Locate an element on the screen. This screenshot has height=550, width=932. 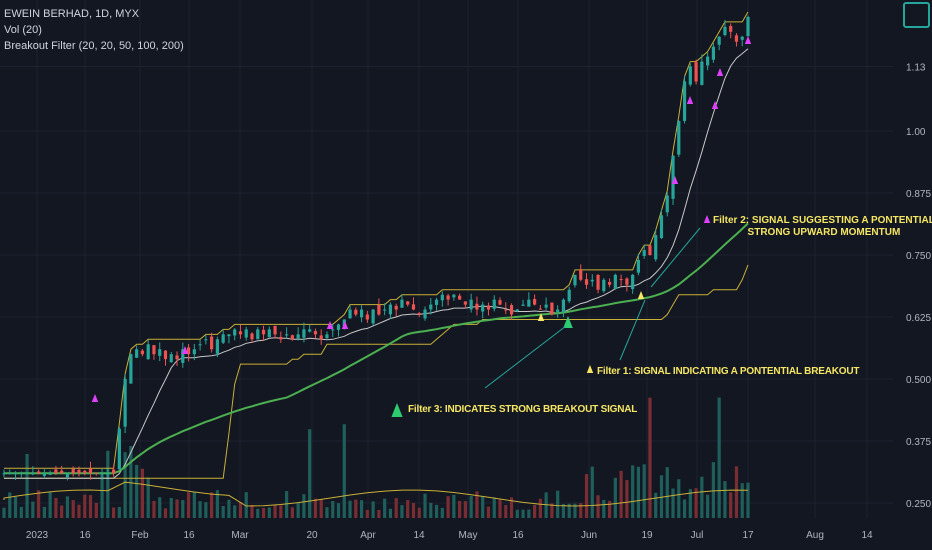
y-tick-label: 0.625 is located at coordinates (918, 318).